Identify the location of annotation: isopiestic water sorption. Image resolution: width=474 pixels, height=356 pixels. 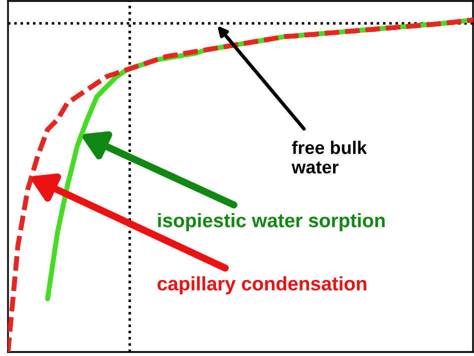
(271, 222).